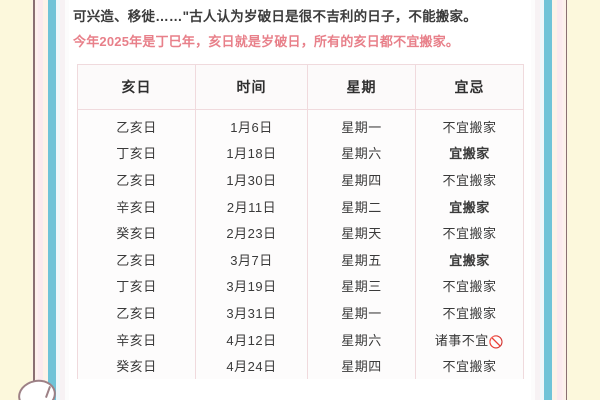 This screenshot has width=600, height=400. What do you see at coordinates (251, 153) in the screenshot?
I see `cell-date: 1月18日` at bounding box center [251, 153].